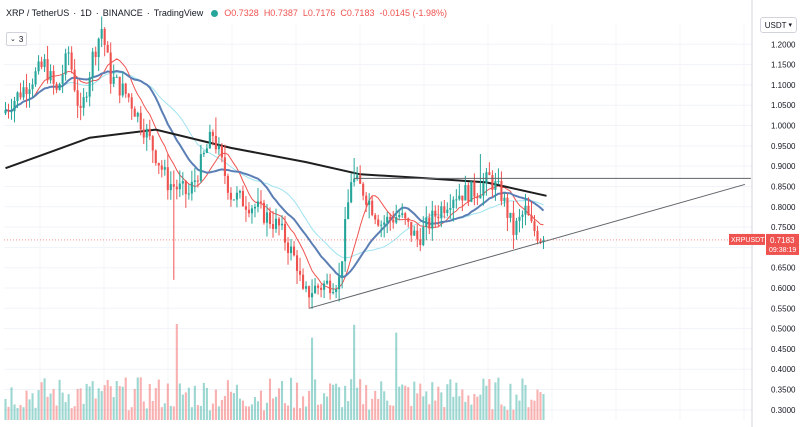 This screenshot has height=427, width=805. I want to click on price-tick-label: 0.9500, so click(783, 146).